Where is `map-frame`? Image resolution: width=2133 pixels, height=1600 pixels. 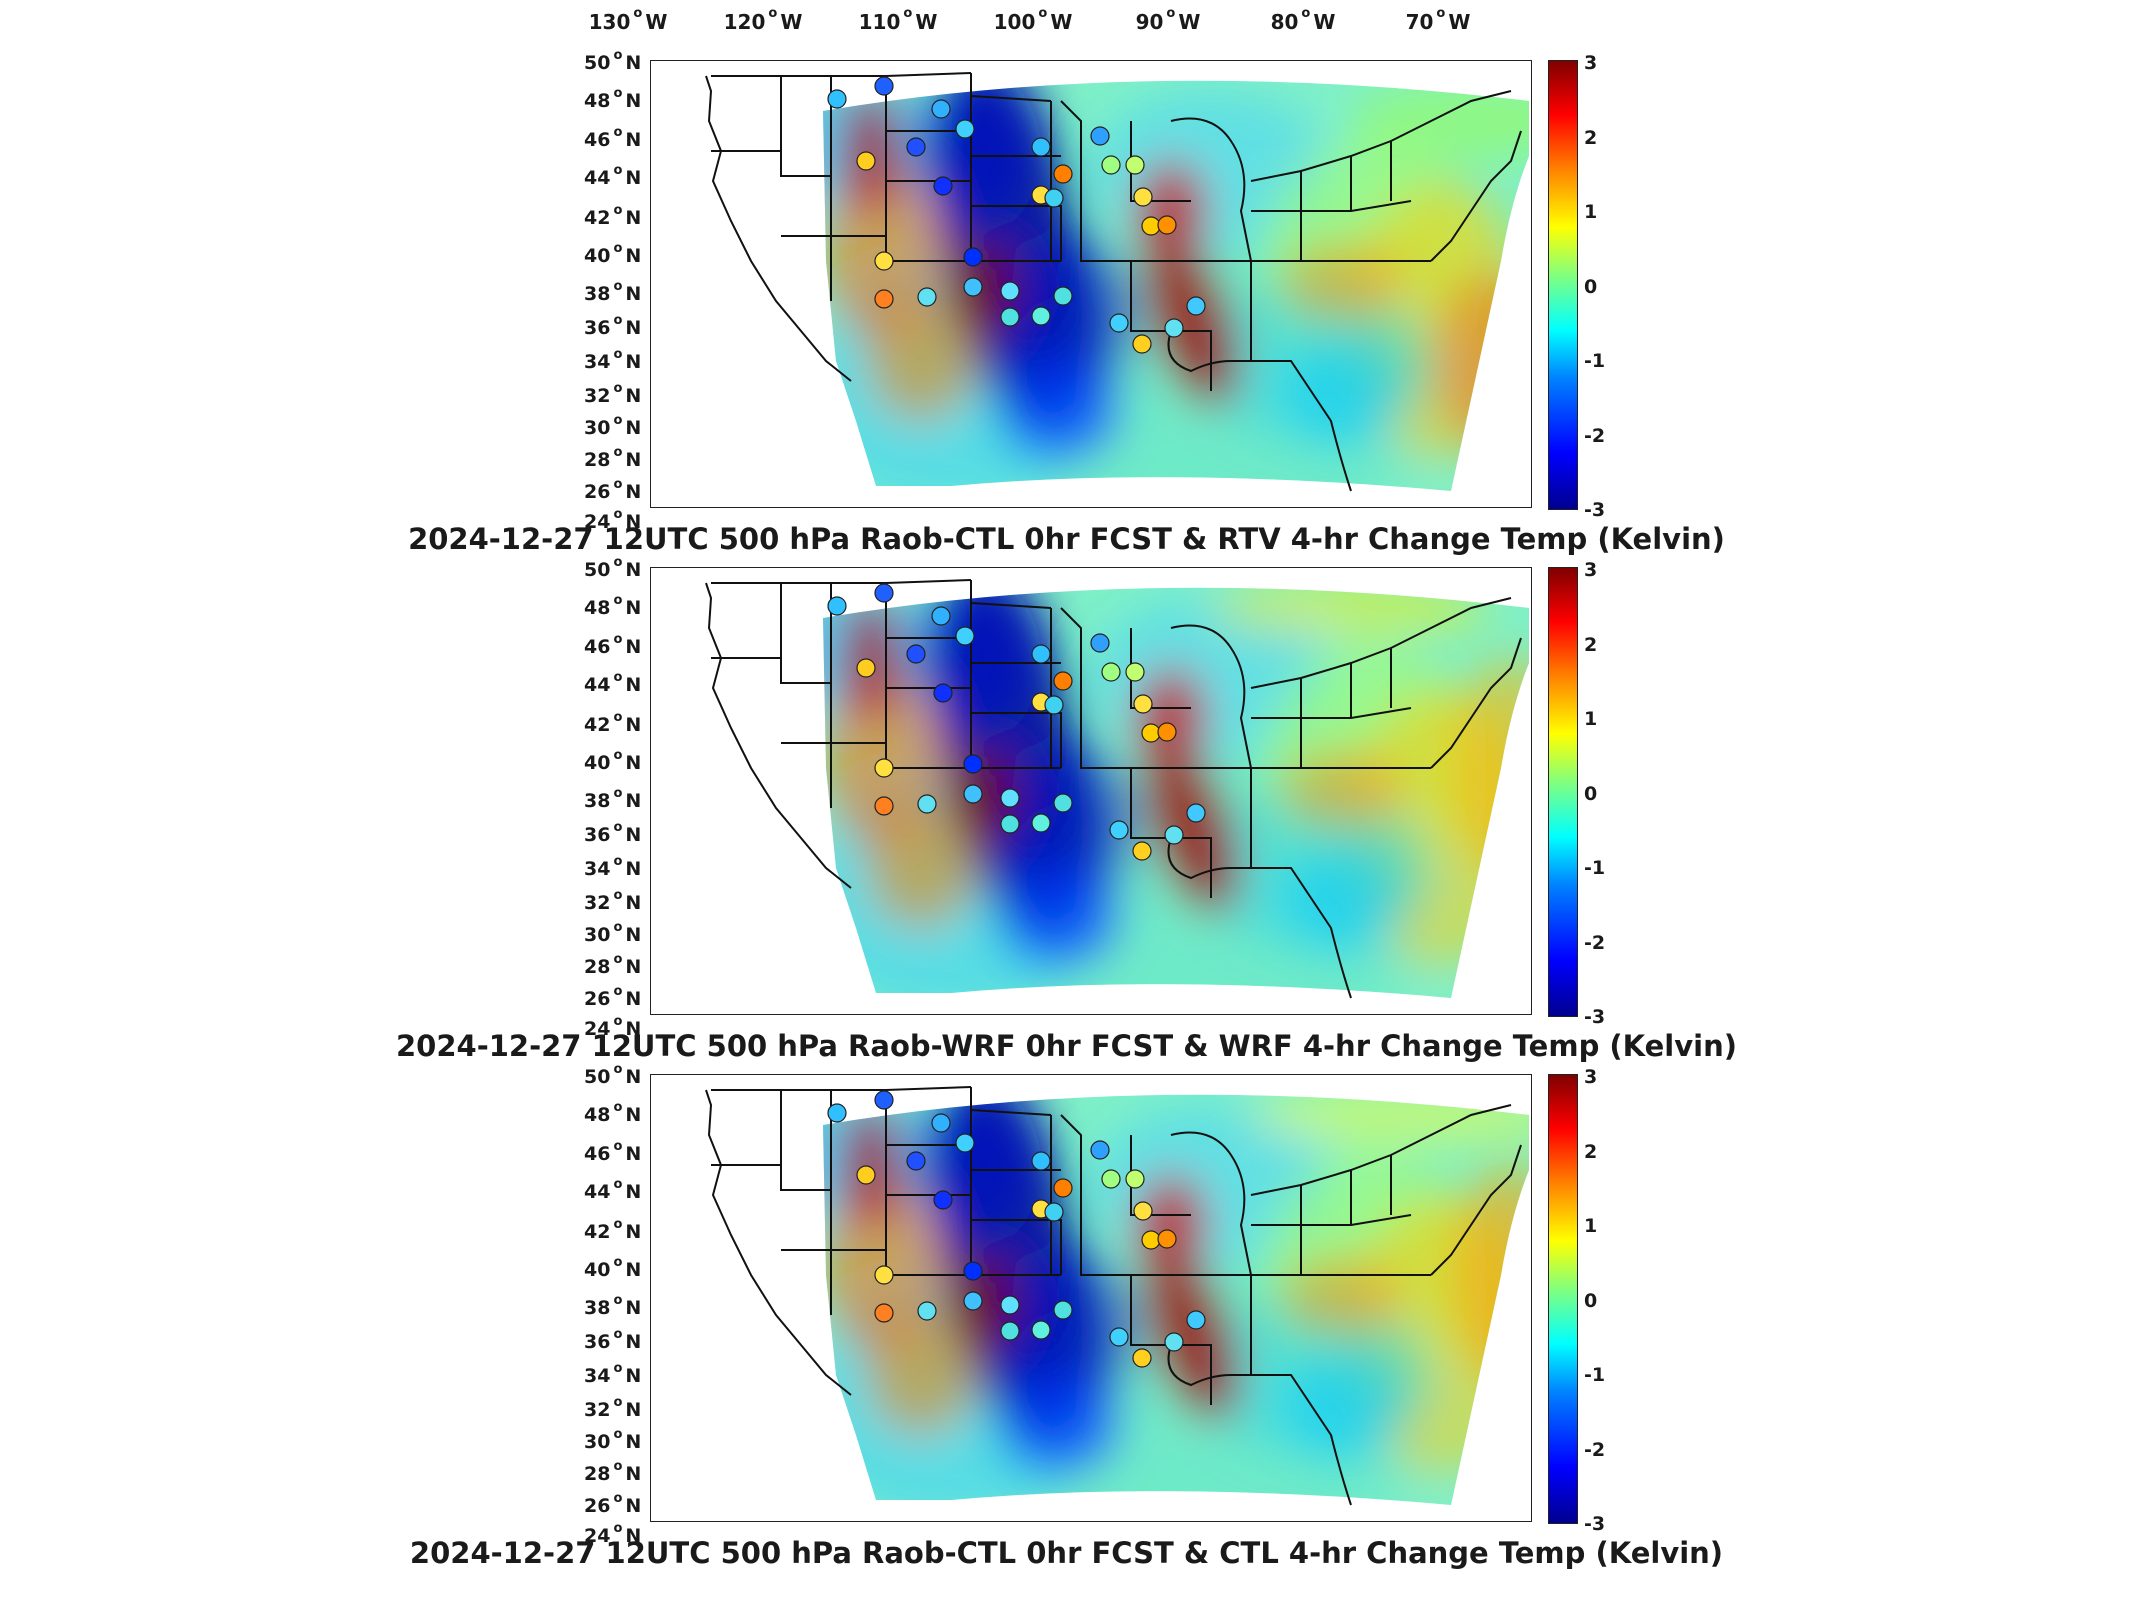
map-frame is located at coordinates (1091, 284).